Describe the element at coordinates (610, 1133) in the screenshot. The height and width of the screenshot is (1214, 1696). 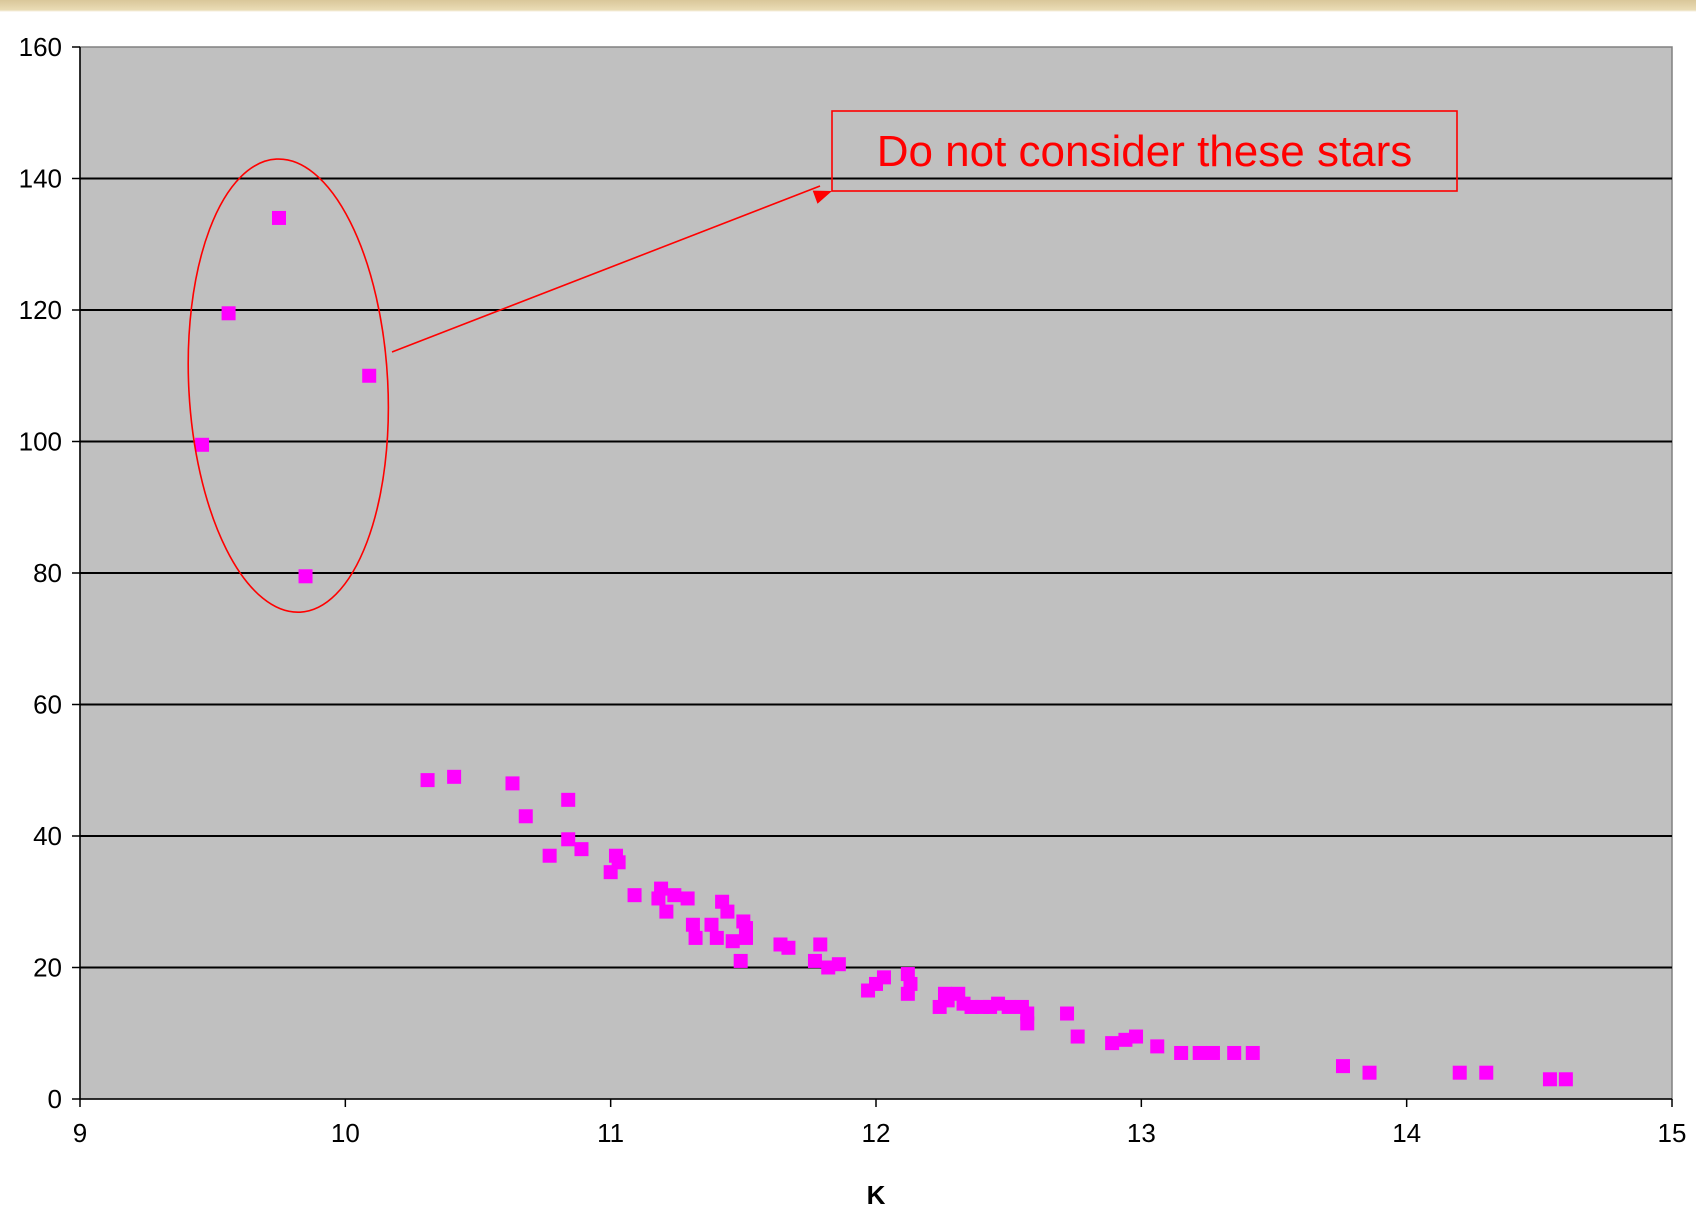
I see `x-tick-label: 11` at that location.